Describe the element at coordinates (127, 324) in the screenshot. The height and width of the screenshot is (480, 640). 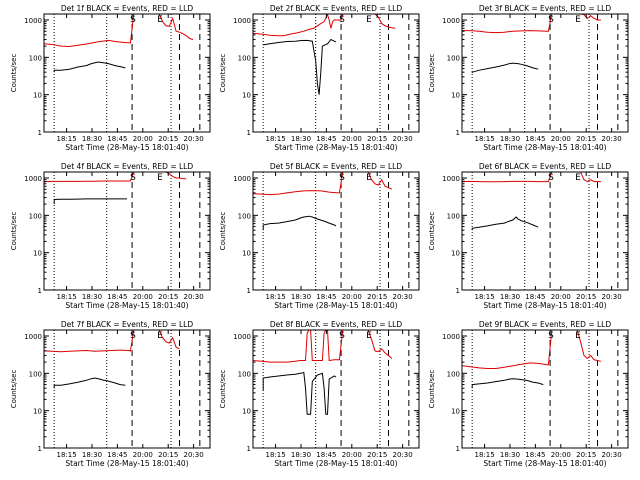
I see `panel-title: Det 7f BLACK = Events, RED = LLD` at that location.